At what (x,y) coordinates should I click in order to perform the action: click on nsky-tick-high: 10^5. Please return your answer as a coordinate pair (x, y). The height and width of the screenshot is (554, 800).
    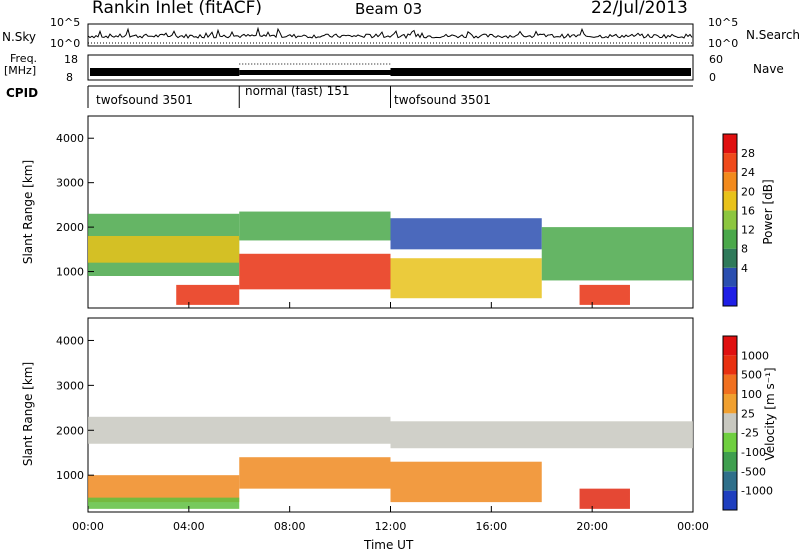
    Looking at the image, I should click on (65, 22).